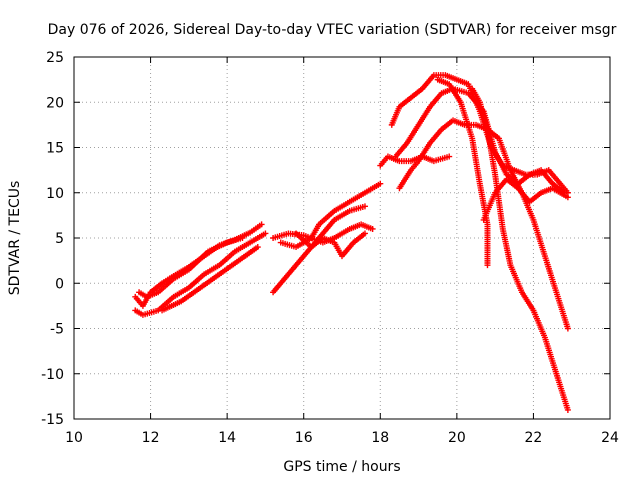  What do you see at coordinates (610, 438) in the screenshot?
I see `x-tick-label: 24` at bounding box center [610, 438].